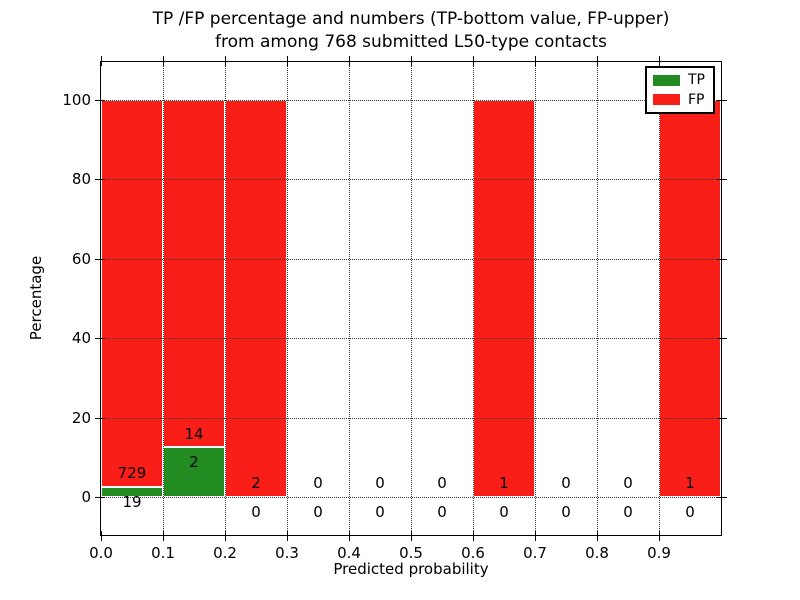 Image resolution: width=800 pixels, height=600 pixels. Describe the element at coordinates (86, 496) in the screenshot. I see `y-tick-label: 0` at that location.